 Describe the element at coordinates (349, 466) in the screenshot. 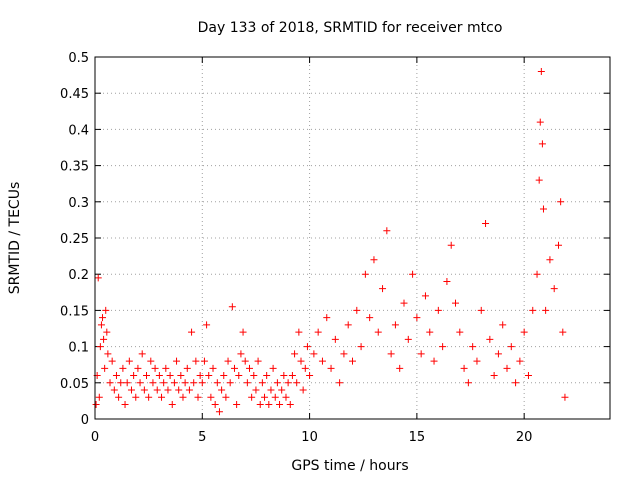

I see `x-axis-label: GPS time / hours` at that location.